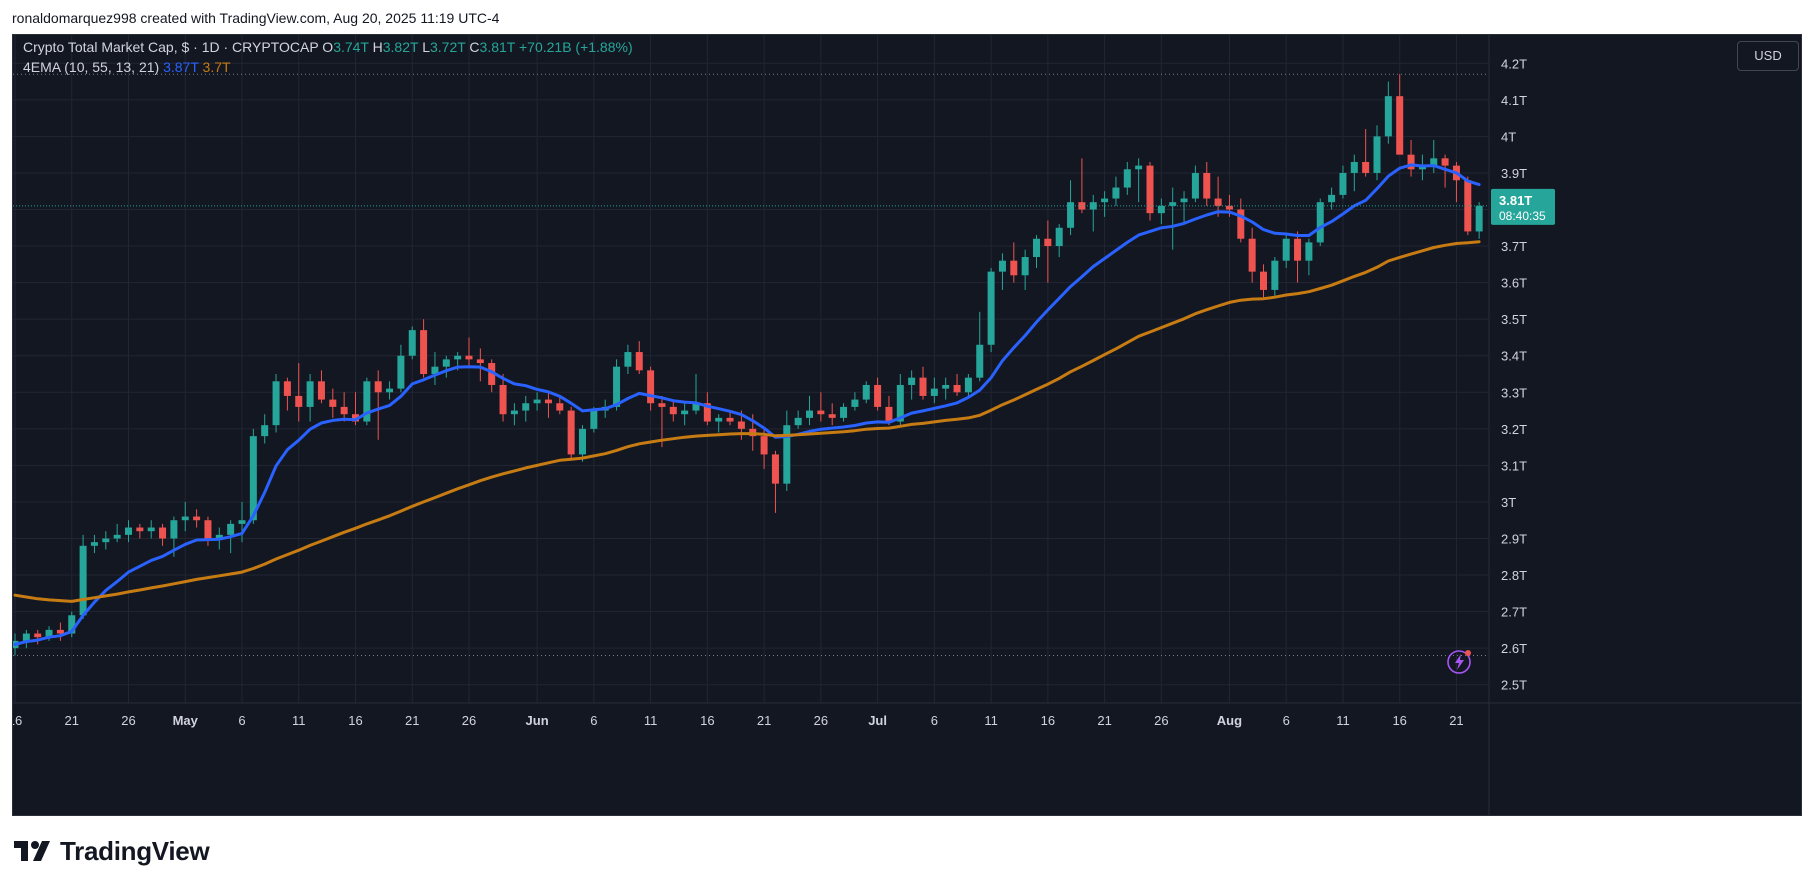 This screenshot has height=891, width=1814. I want to click on y-tick-label: 4.1T, so click(1514, 100).